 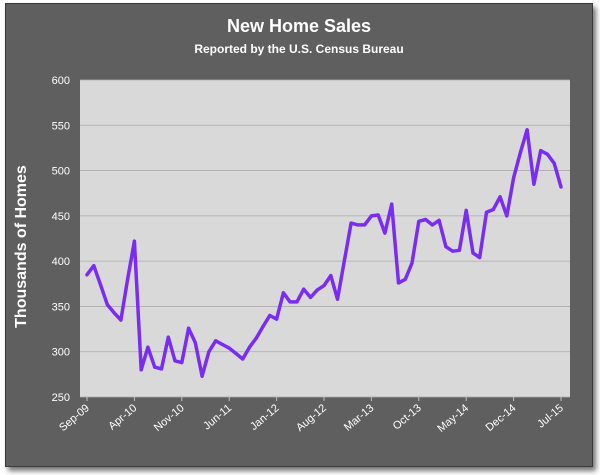 I want to click on x-tick-label: Oct-13, so click(x=407, y=417).